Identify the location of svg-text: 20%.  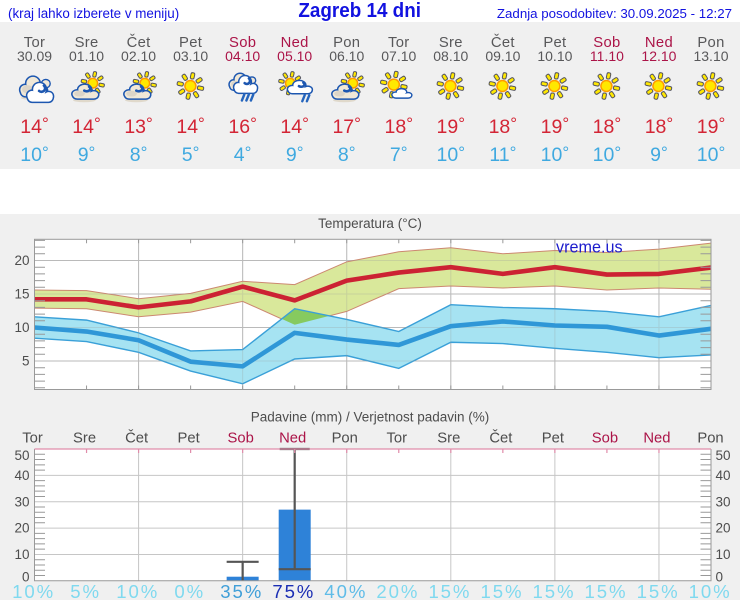
(397, 590).